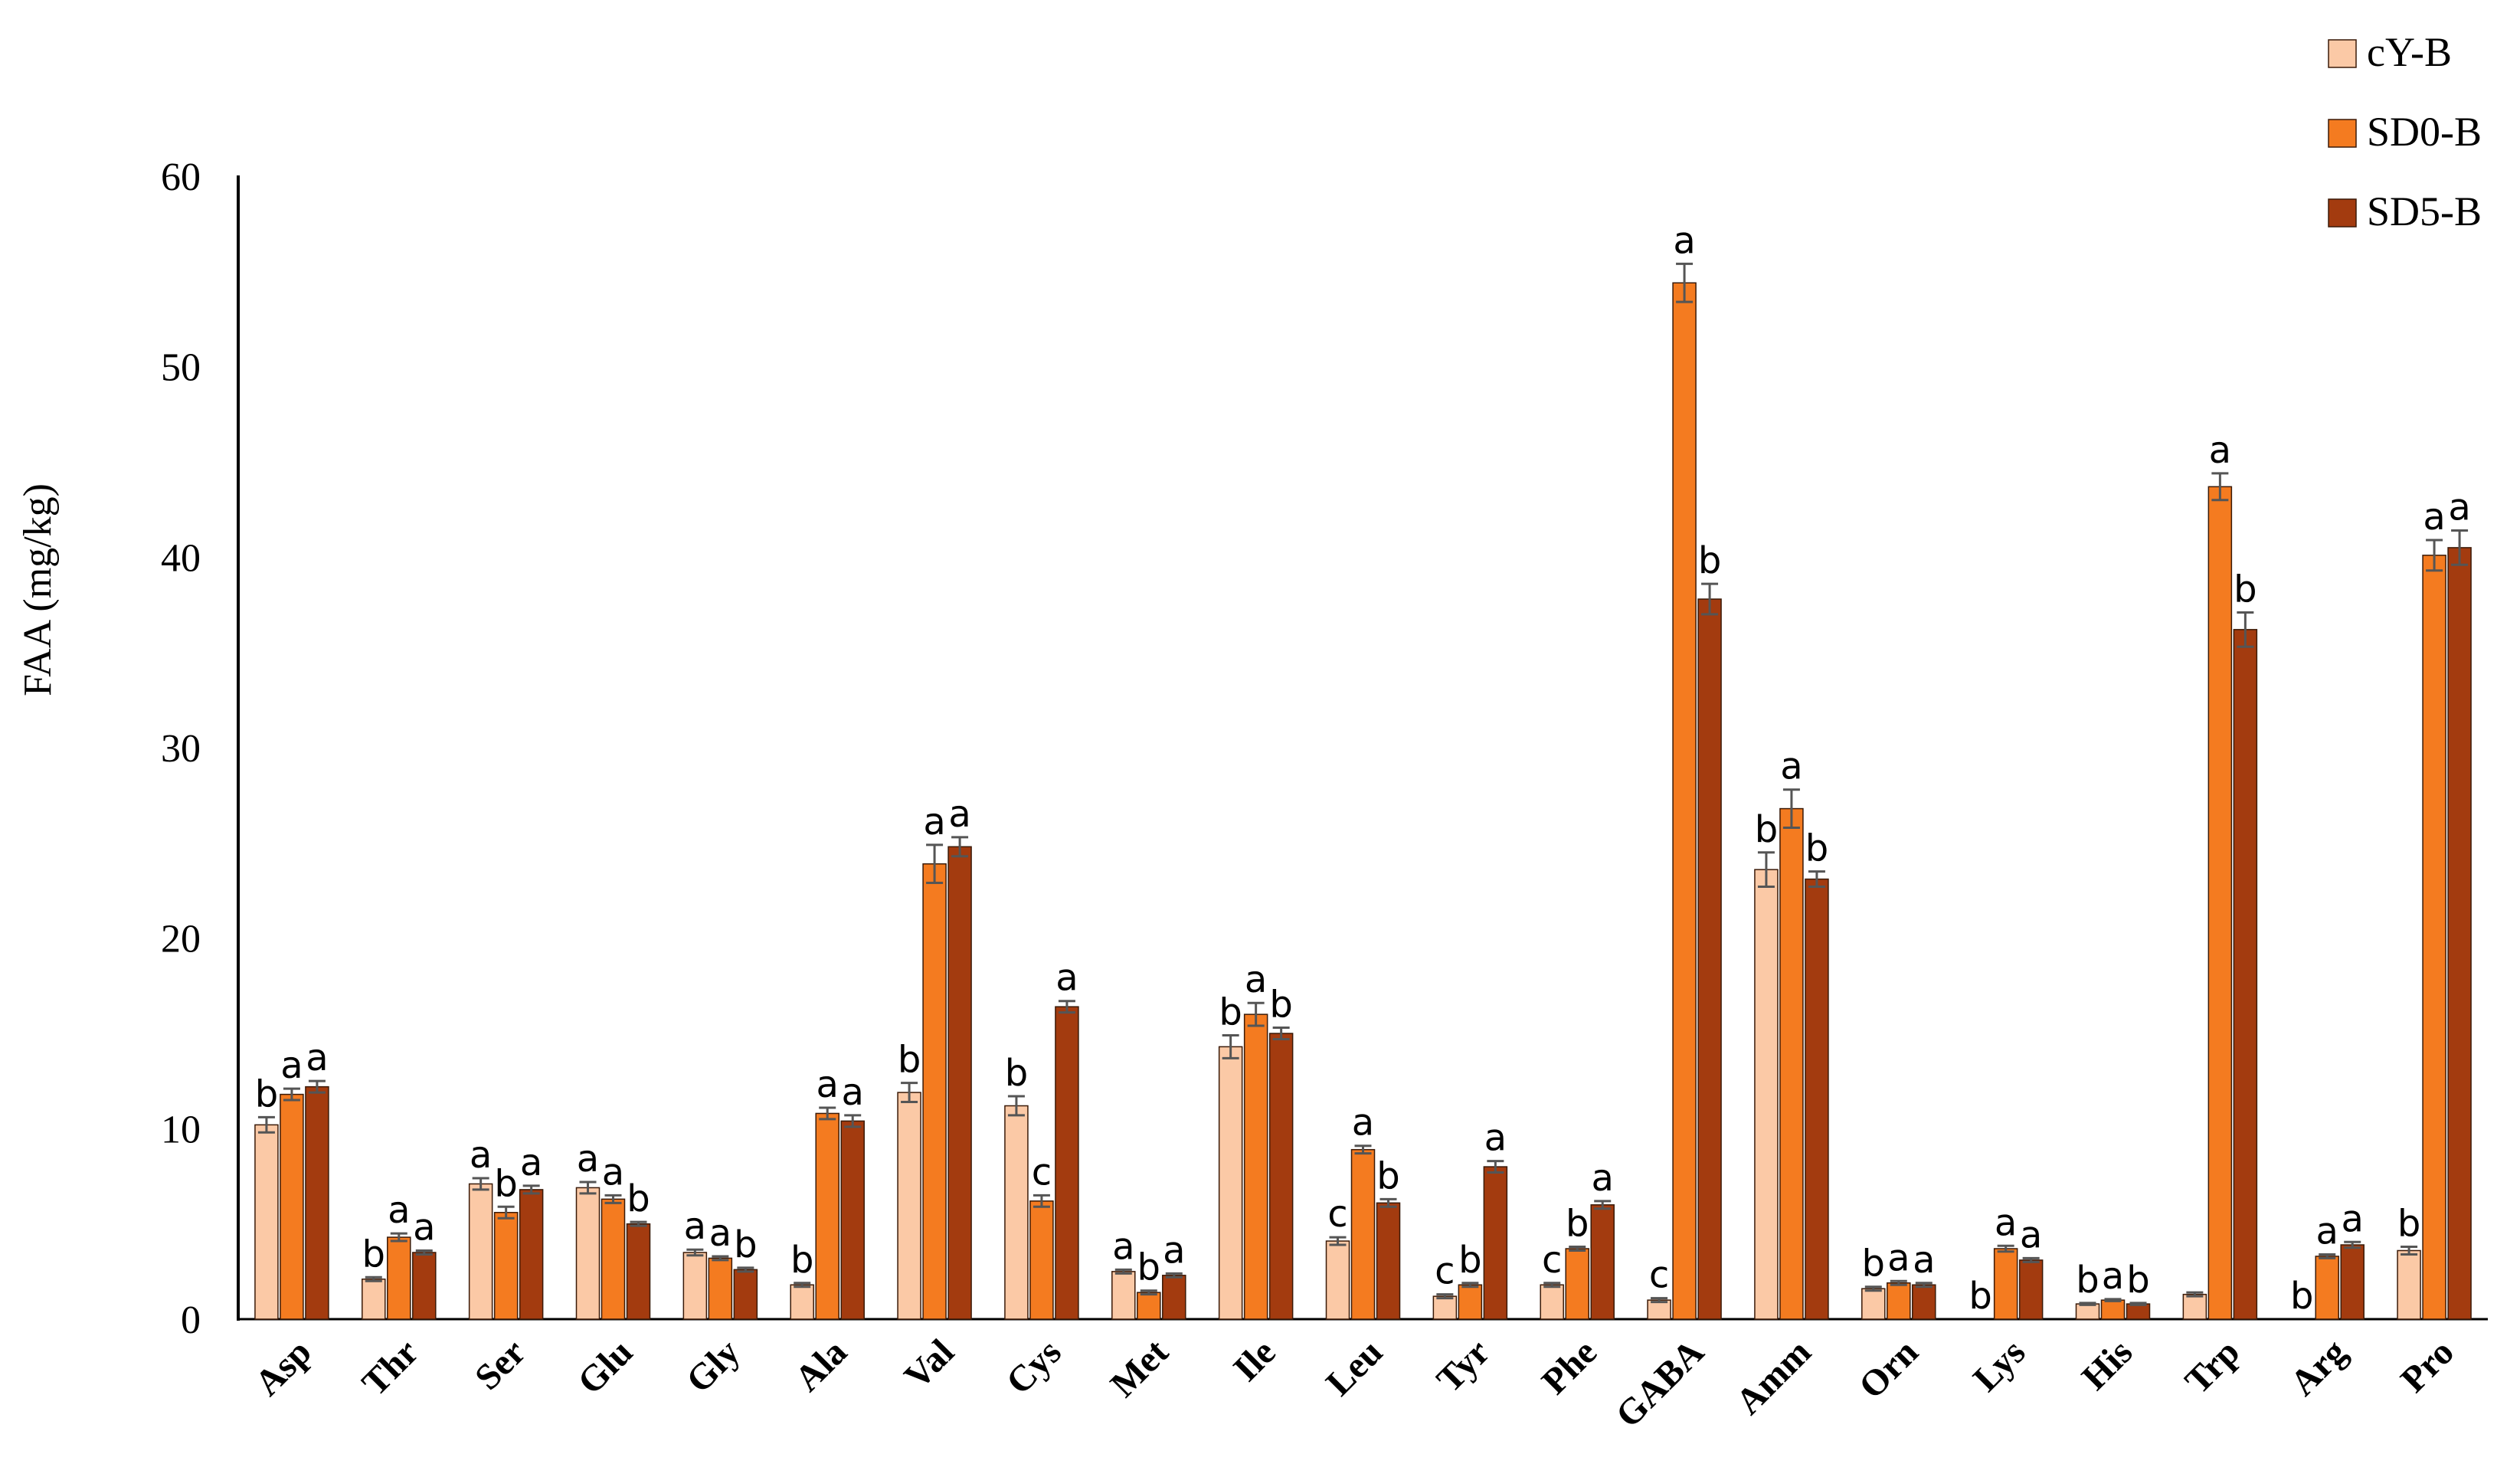 The image size is (2520, 1467). I want to click on legend: cY-B SD0-B SD5-B, so click(2405, 131).